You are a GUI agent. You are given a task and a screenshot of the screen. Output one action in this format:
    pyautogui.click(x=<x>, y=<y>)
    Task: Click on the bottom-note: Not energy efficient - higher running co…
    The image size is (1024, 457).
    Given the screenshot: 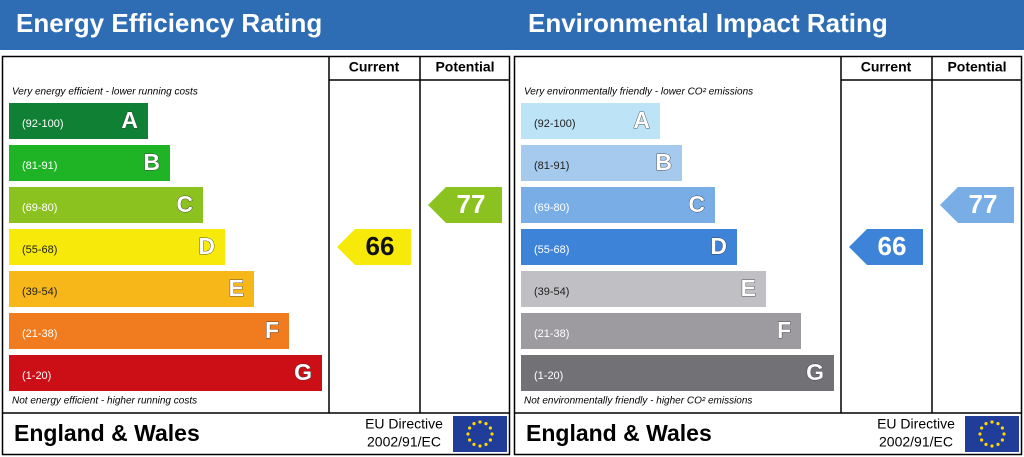 What is the action you would take?
    pyautogui.click(x=104, y=401)
    